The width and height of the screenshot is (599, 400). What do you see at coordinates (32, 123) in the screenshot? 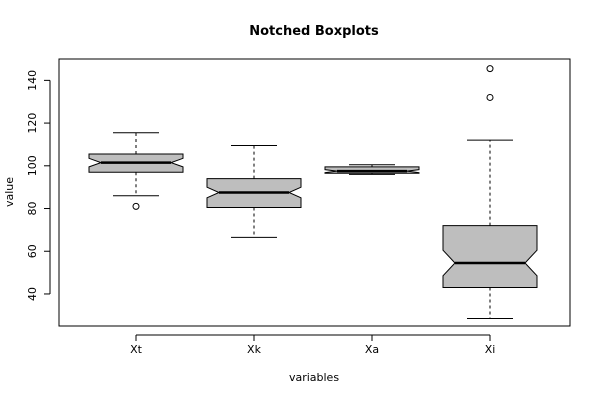
I see `y-tick-label: 120` at bounding box center [32, 123].